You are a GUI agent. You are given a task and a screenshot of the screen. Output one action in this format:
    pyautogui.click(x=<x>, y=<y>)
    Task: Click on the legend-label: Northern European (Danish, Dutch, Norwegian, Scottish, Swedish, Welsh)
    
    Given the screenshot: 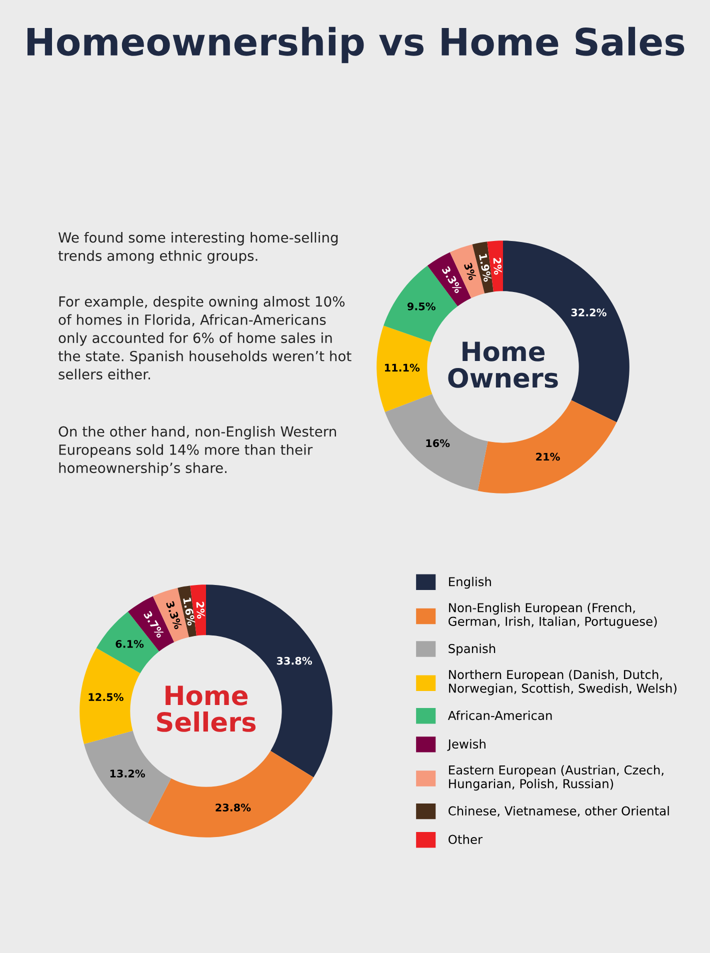 What is the action you would take?
    pyautogui.click(x=562, y=683)
    